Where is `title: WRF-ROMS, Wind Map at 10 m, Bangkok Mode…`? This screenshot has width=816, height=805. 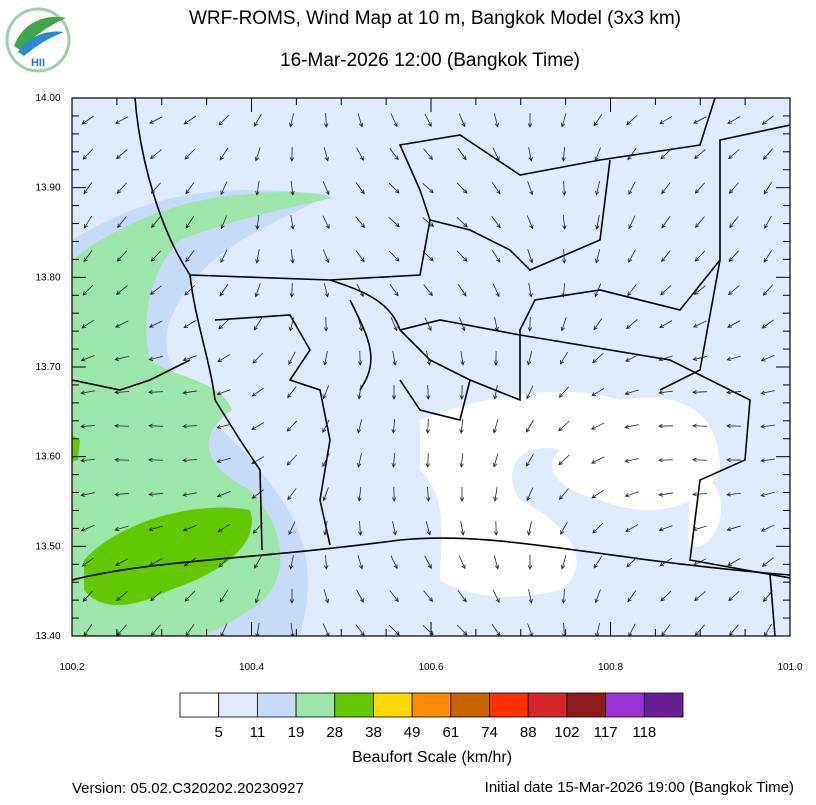 title: WRF-ROMS, Wind Map at 10 m, Bangkok Mode… is located at coordinates (435, 18).